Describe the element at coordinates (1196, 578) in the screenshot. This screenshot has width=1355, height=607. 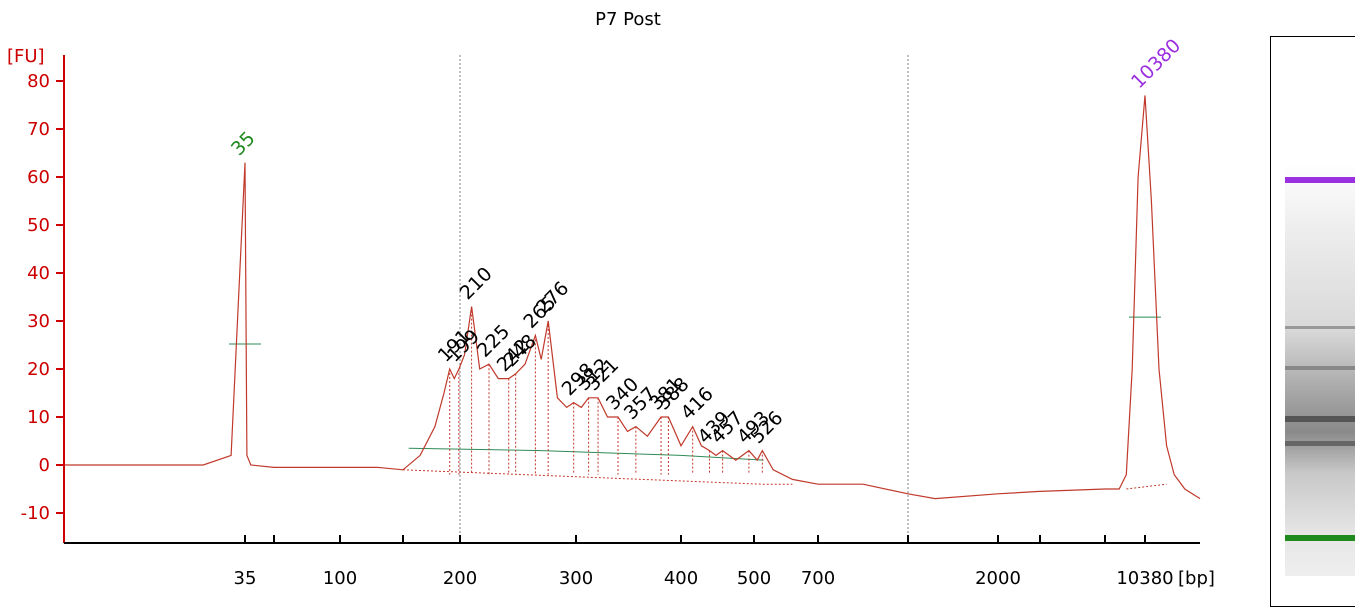
I see `x-axis-label: [bp]` at that location.